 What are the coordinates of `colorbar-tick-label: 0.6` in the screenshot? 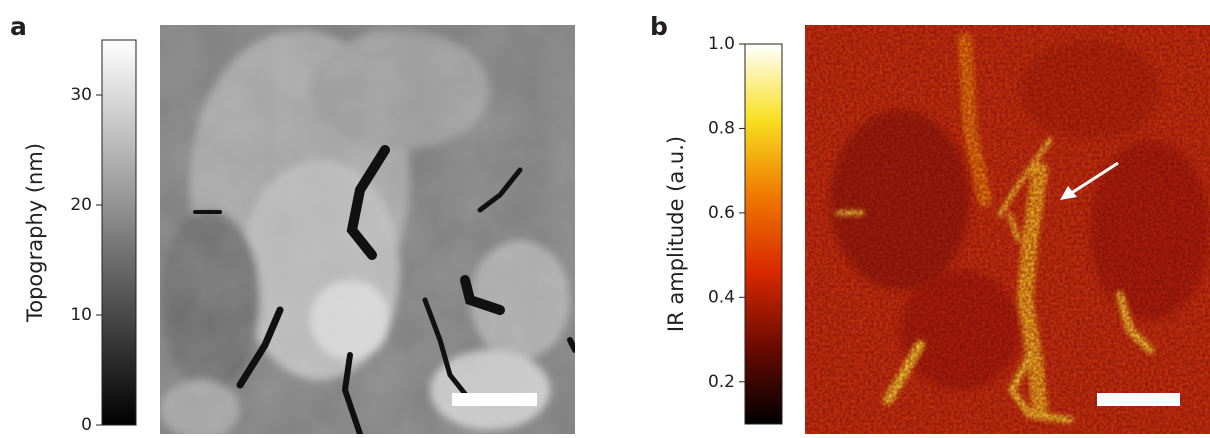 It's located at (721, 213).